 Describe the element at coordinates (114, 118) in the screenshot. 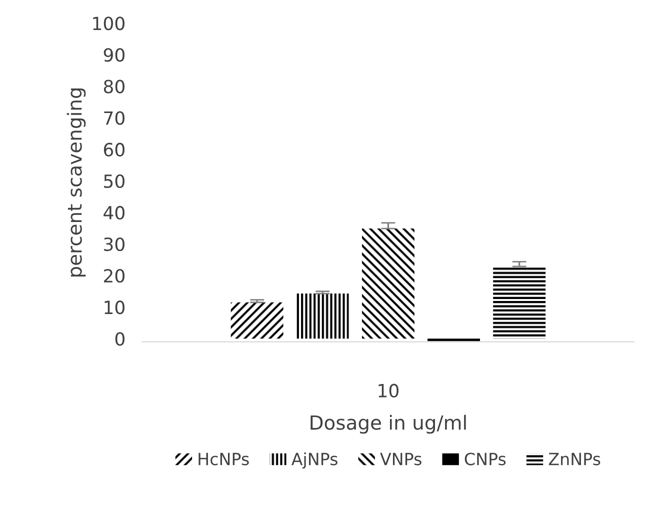

I see `y-tick-label: 70` at that location.